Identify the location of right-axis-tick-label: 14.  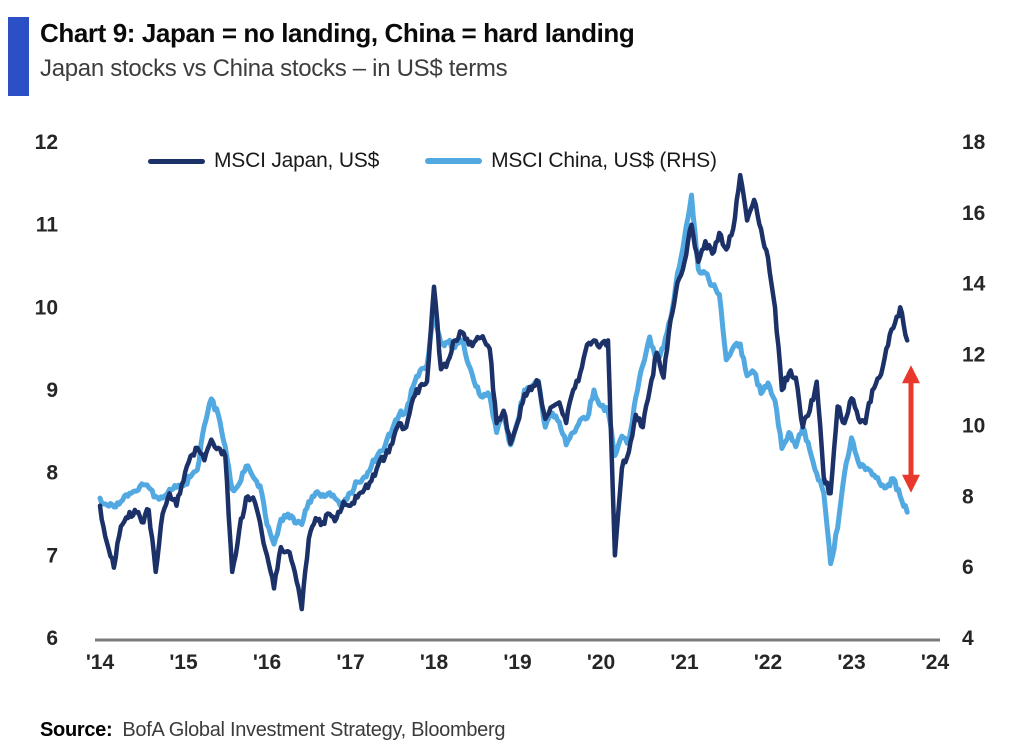
(974, 284).